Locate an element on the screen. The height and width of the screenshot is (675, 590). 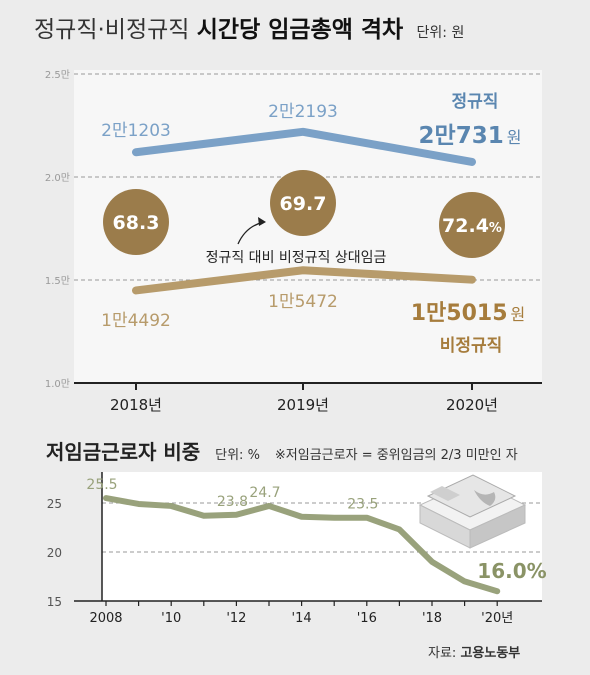
source-org: 고용노동부 is located at coordinates (490, 653).